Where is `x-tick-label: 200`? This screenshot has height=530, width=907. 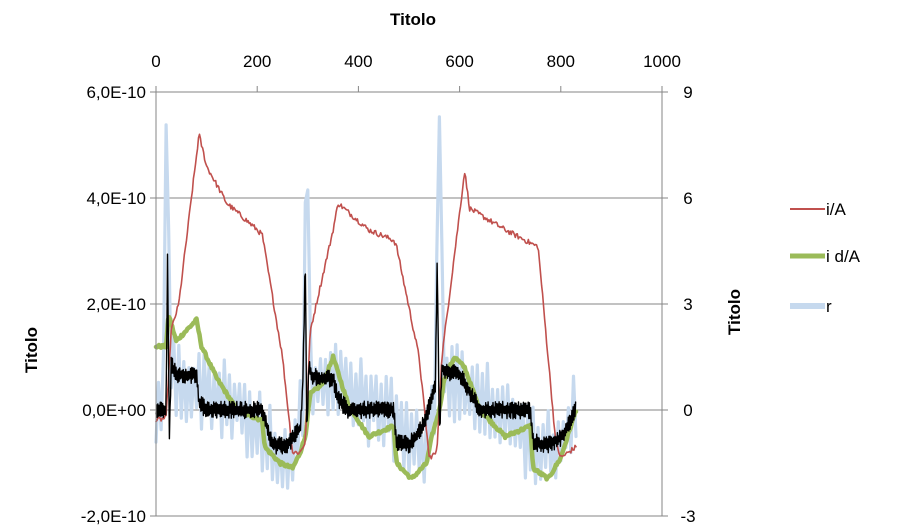
x-tick-label: 200 is located at coordinates (257, 61).